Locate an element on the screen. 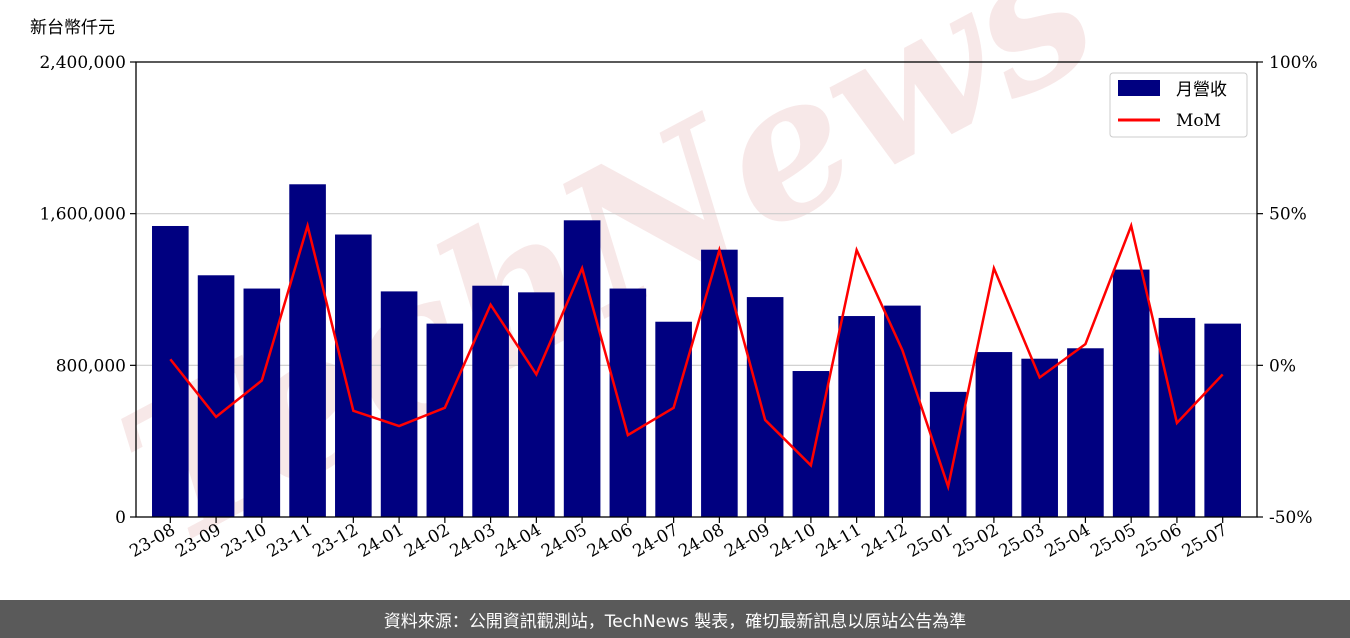  x-tick-label-24-03: 24-03 is located at coordinates (473, 541).